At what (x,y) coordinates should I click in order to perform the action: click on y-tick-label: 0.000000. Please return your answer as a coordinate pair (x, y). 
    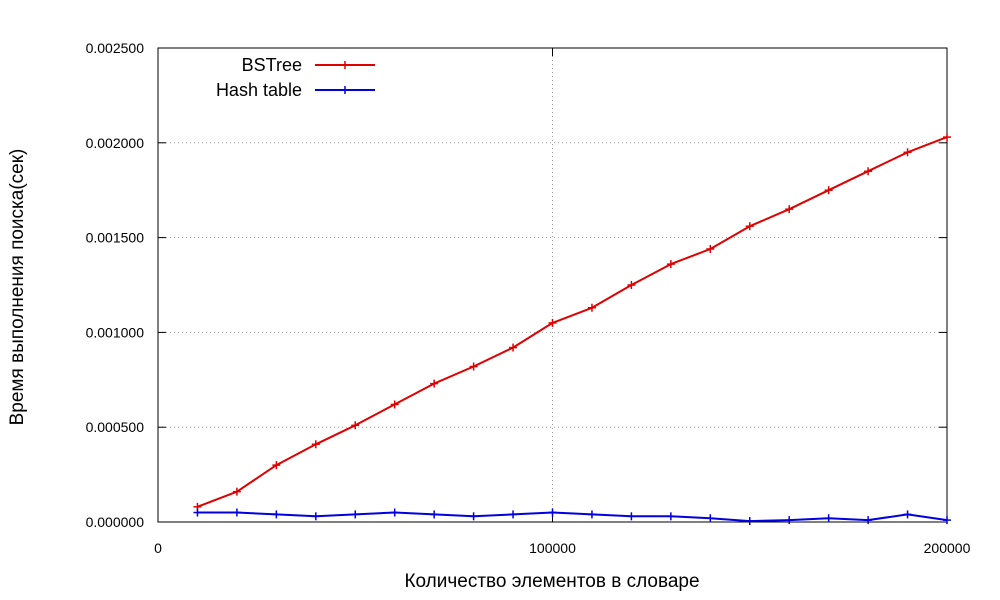
    Looking at the image, I should click on (115, 522).